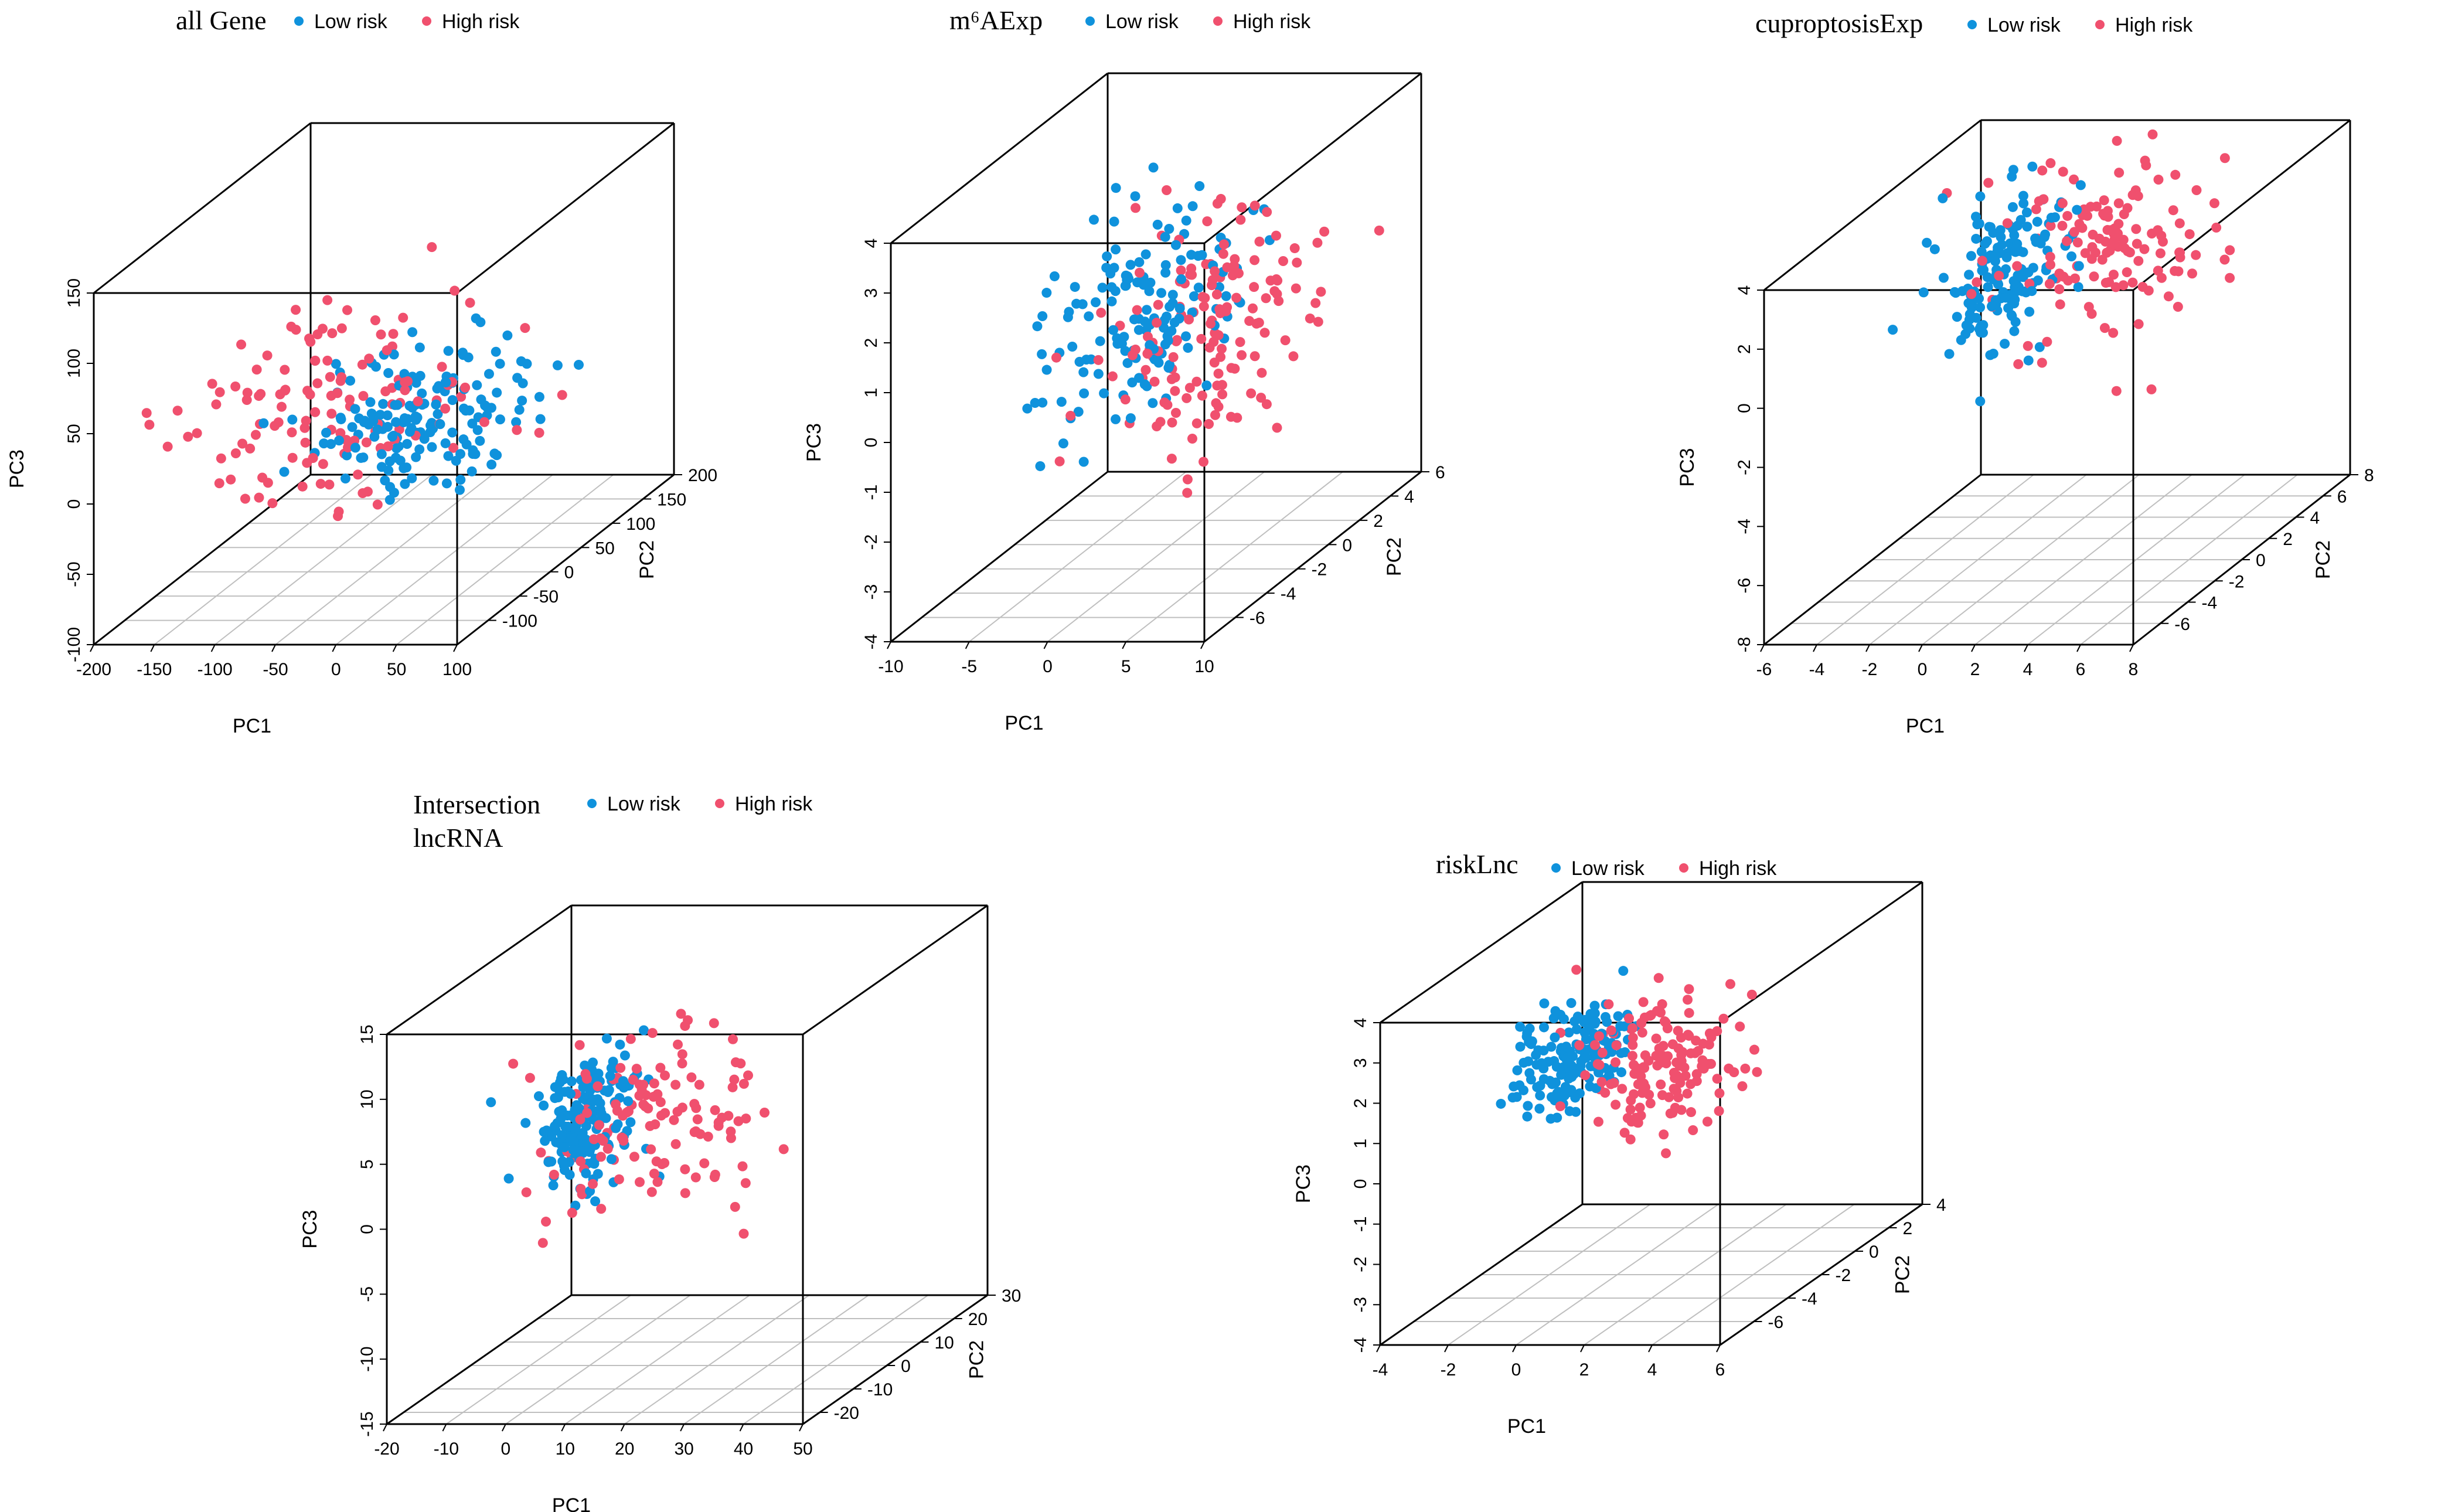 The image size is (2448, 1512). I want to click on x-tick-label: 0, so click(1048, 666).